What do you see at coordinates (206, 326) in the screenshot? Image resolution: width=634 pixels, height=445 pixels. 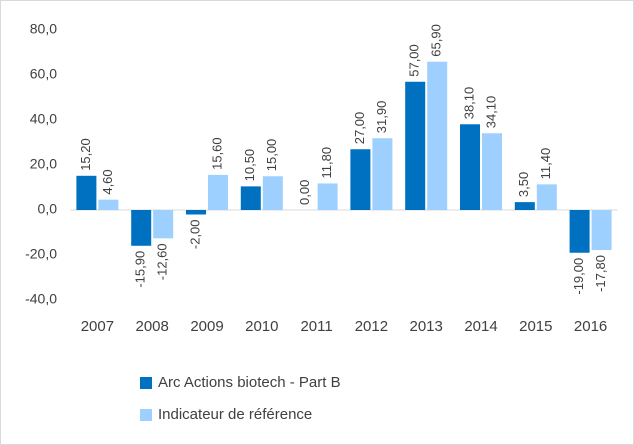 I see `x-tick-label: 2009` at bounding box center [206, 326].